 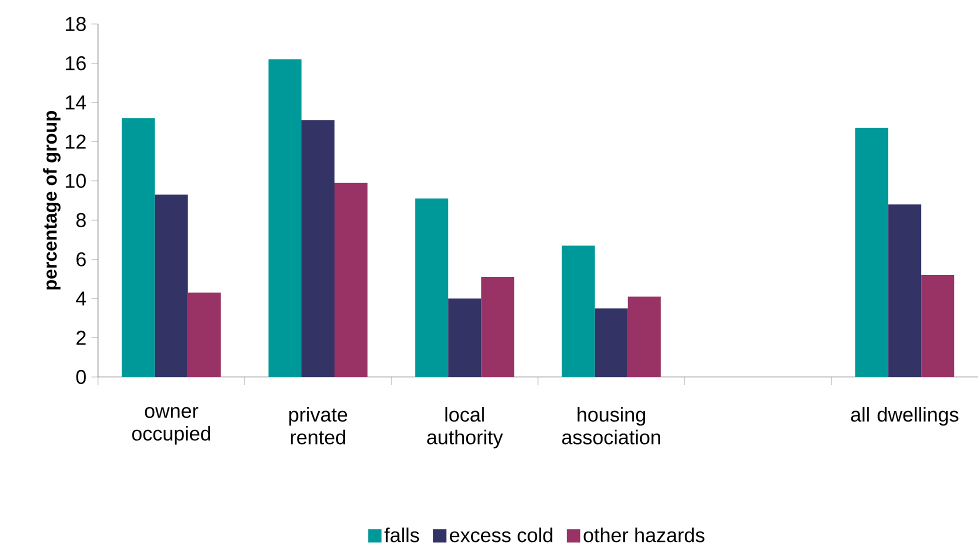 What do you see at coordinates (501, 535) in the screenshot?
I see `legend-label: excess cold` at bounding box center [501, 535].